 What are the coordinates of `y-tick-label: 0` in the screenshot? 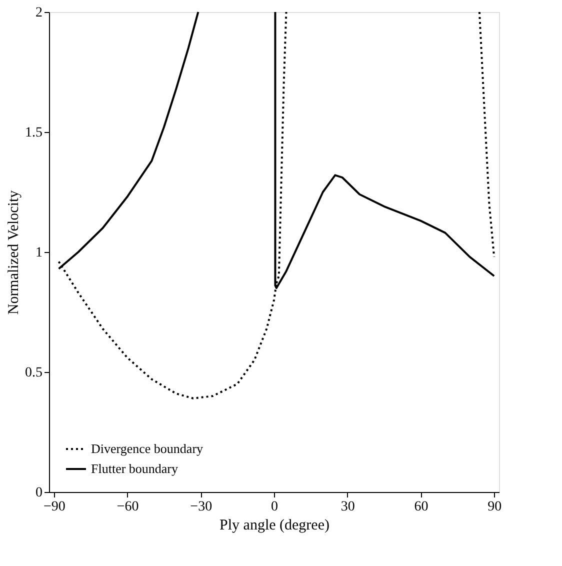 It's located at (39, 493).